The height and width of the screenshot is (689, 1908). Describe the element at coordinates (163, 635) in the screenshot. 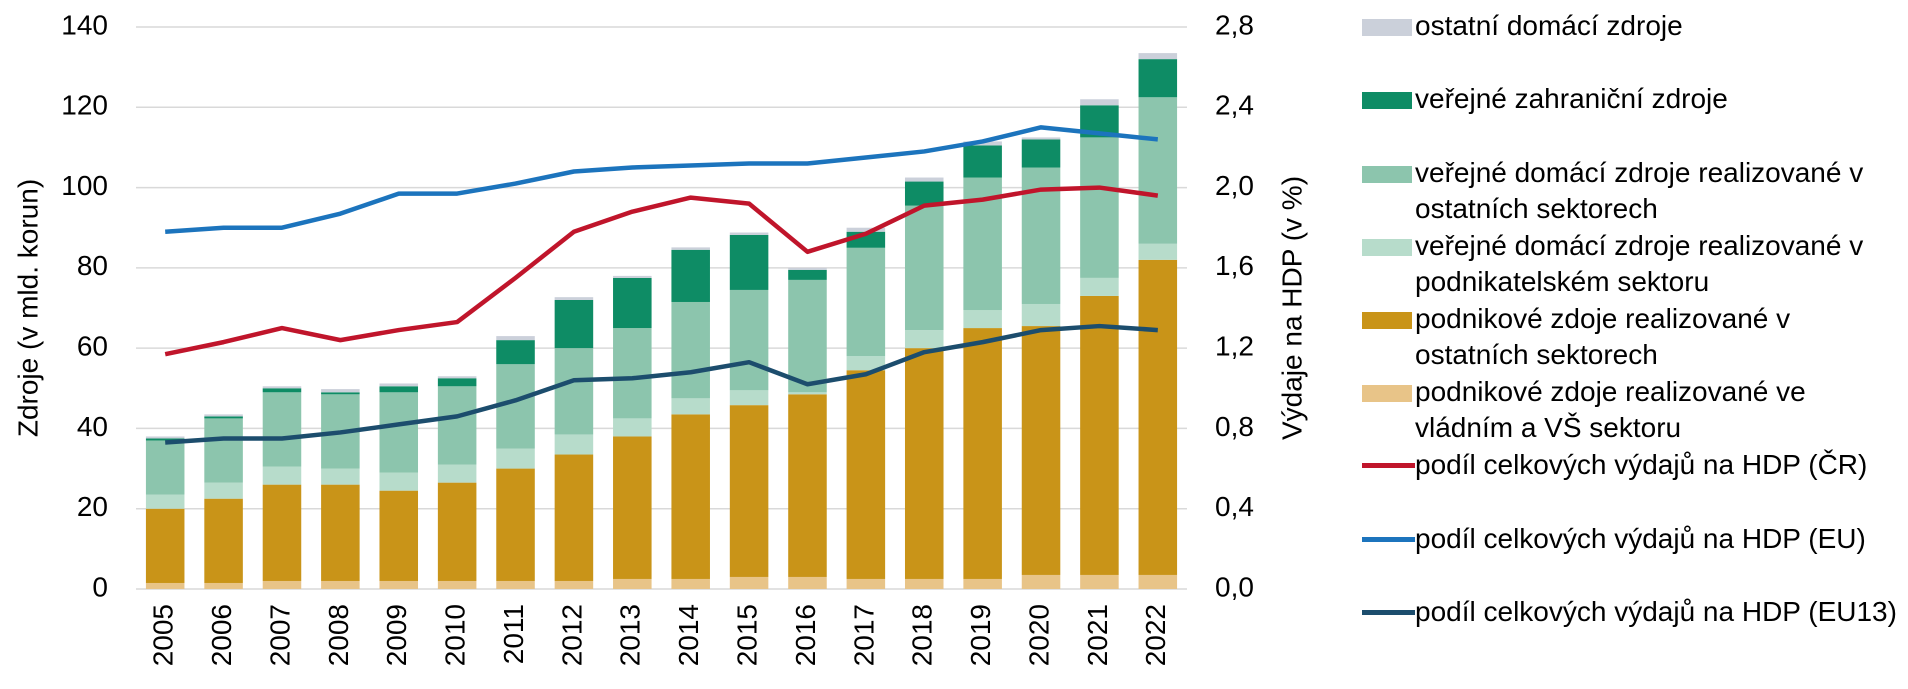

I see `x-tick-label: 2005` at that location.